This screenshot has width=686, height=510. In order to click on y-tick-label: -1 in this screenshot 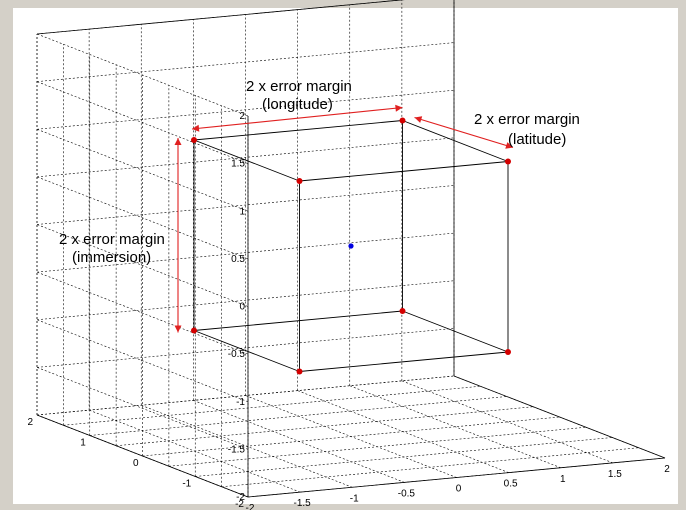, I will do `click(186, 484)`.